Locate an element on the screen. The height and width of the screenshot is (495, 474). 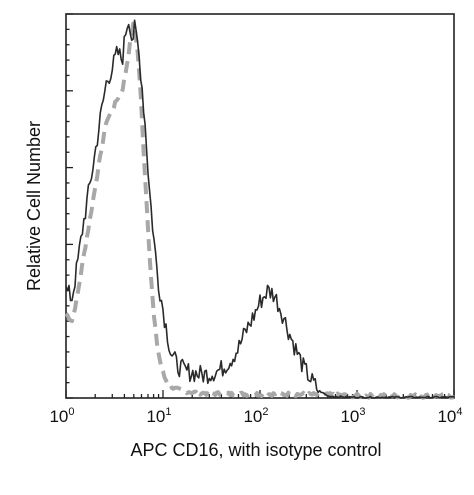
x-tick-label: 10⁰ is located at coordinates (61, 416).